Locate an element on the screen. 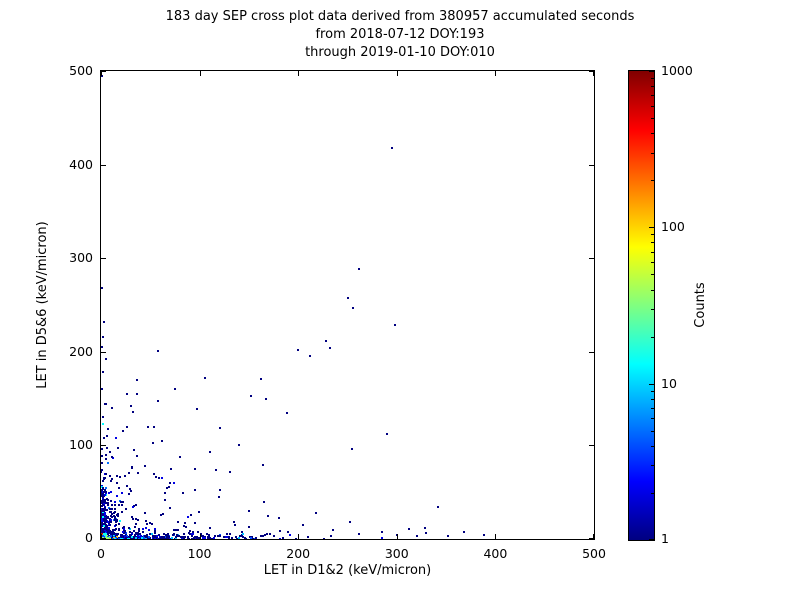  title-line-2: from 2018-07-12 DOY:193 is located at coordinates (400, 34).